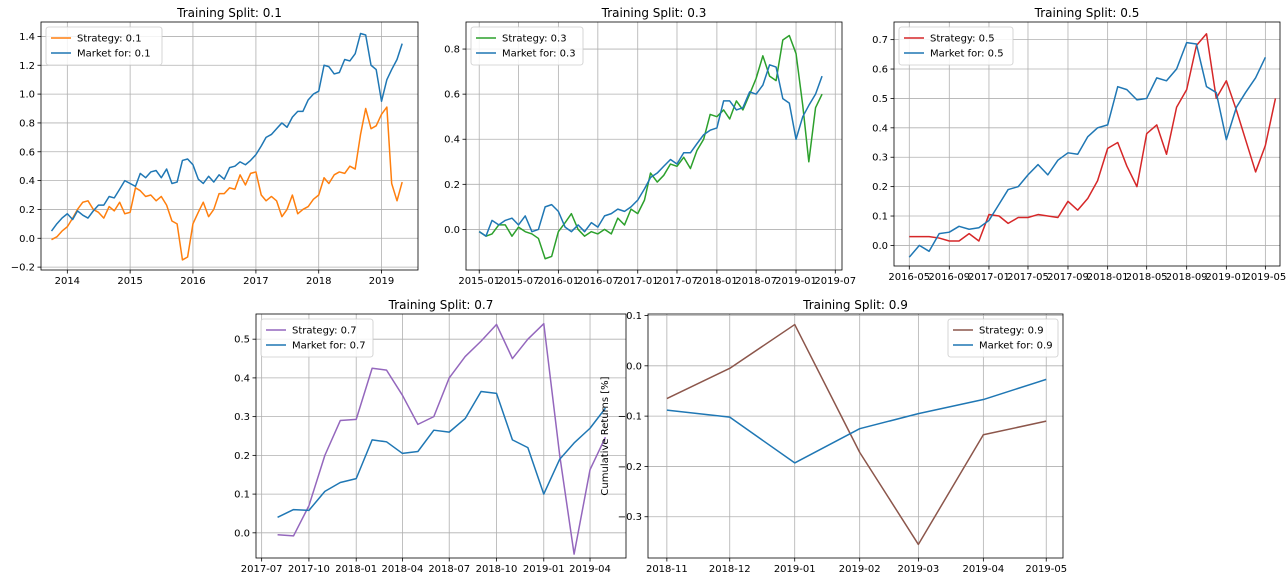 The image size is (1288, 583). Describe the element at coordinates (318, 281) in the screenshot. I see `x-tick-label: 2018` at that location.